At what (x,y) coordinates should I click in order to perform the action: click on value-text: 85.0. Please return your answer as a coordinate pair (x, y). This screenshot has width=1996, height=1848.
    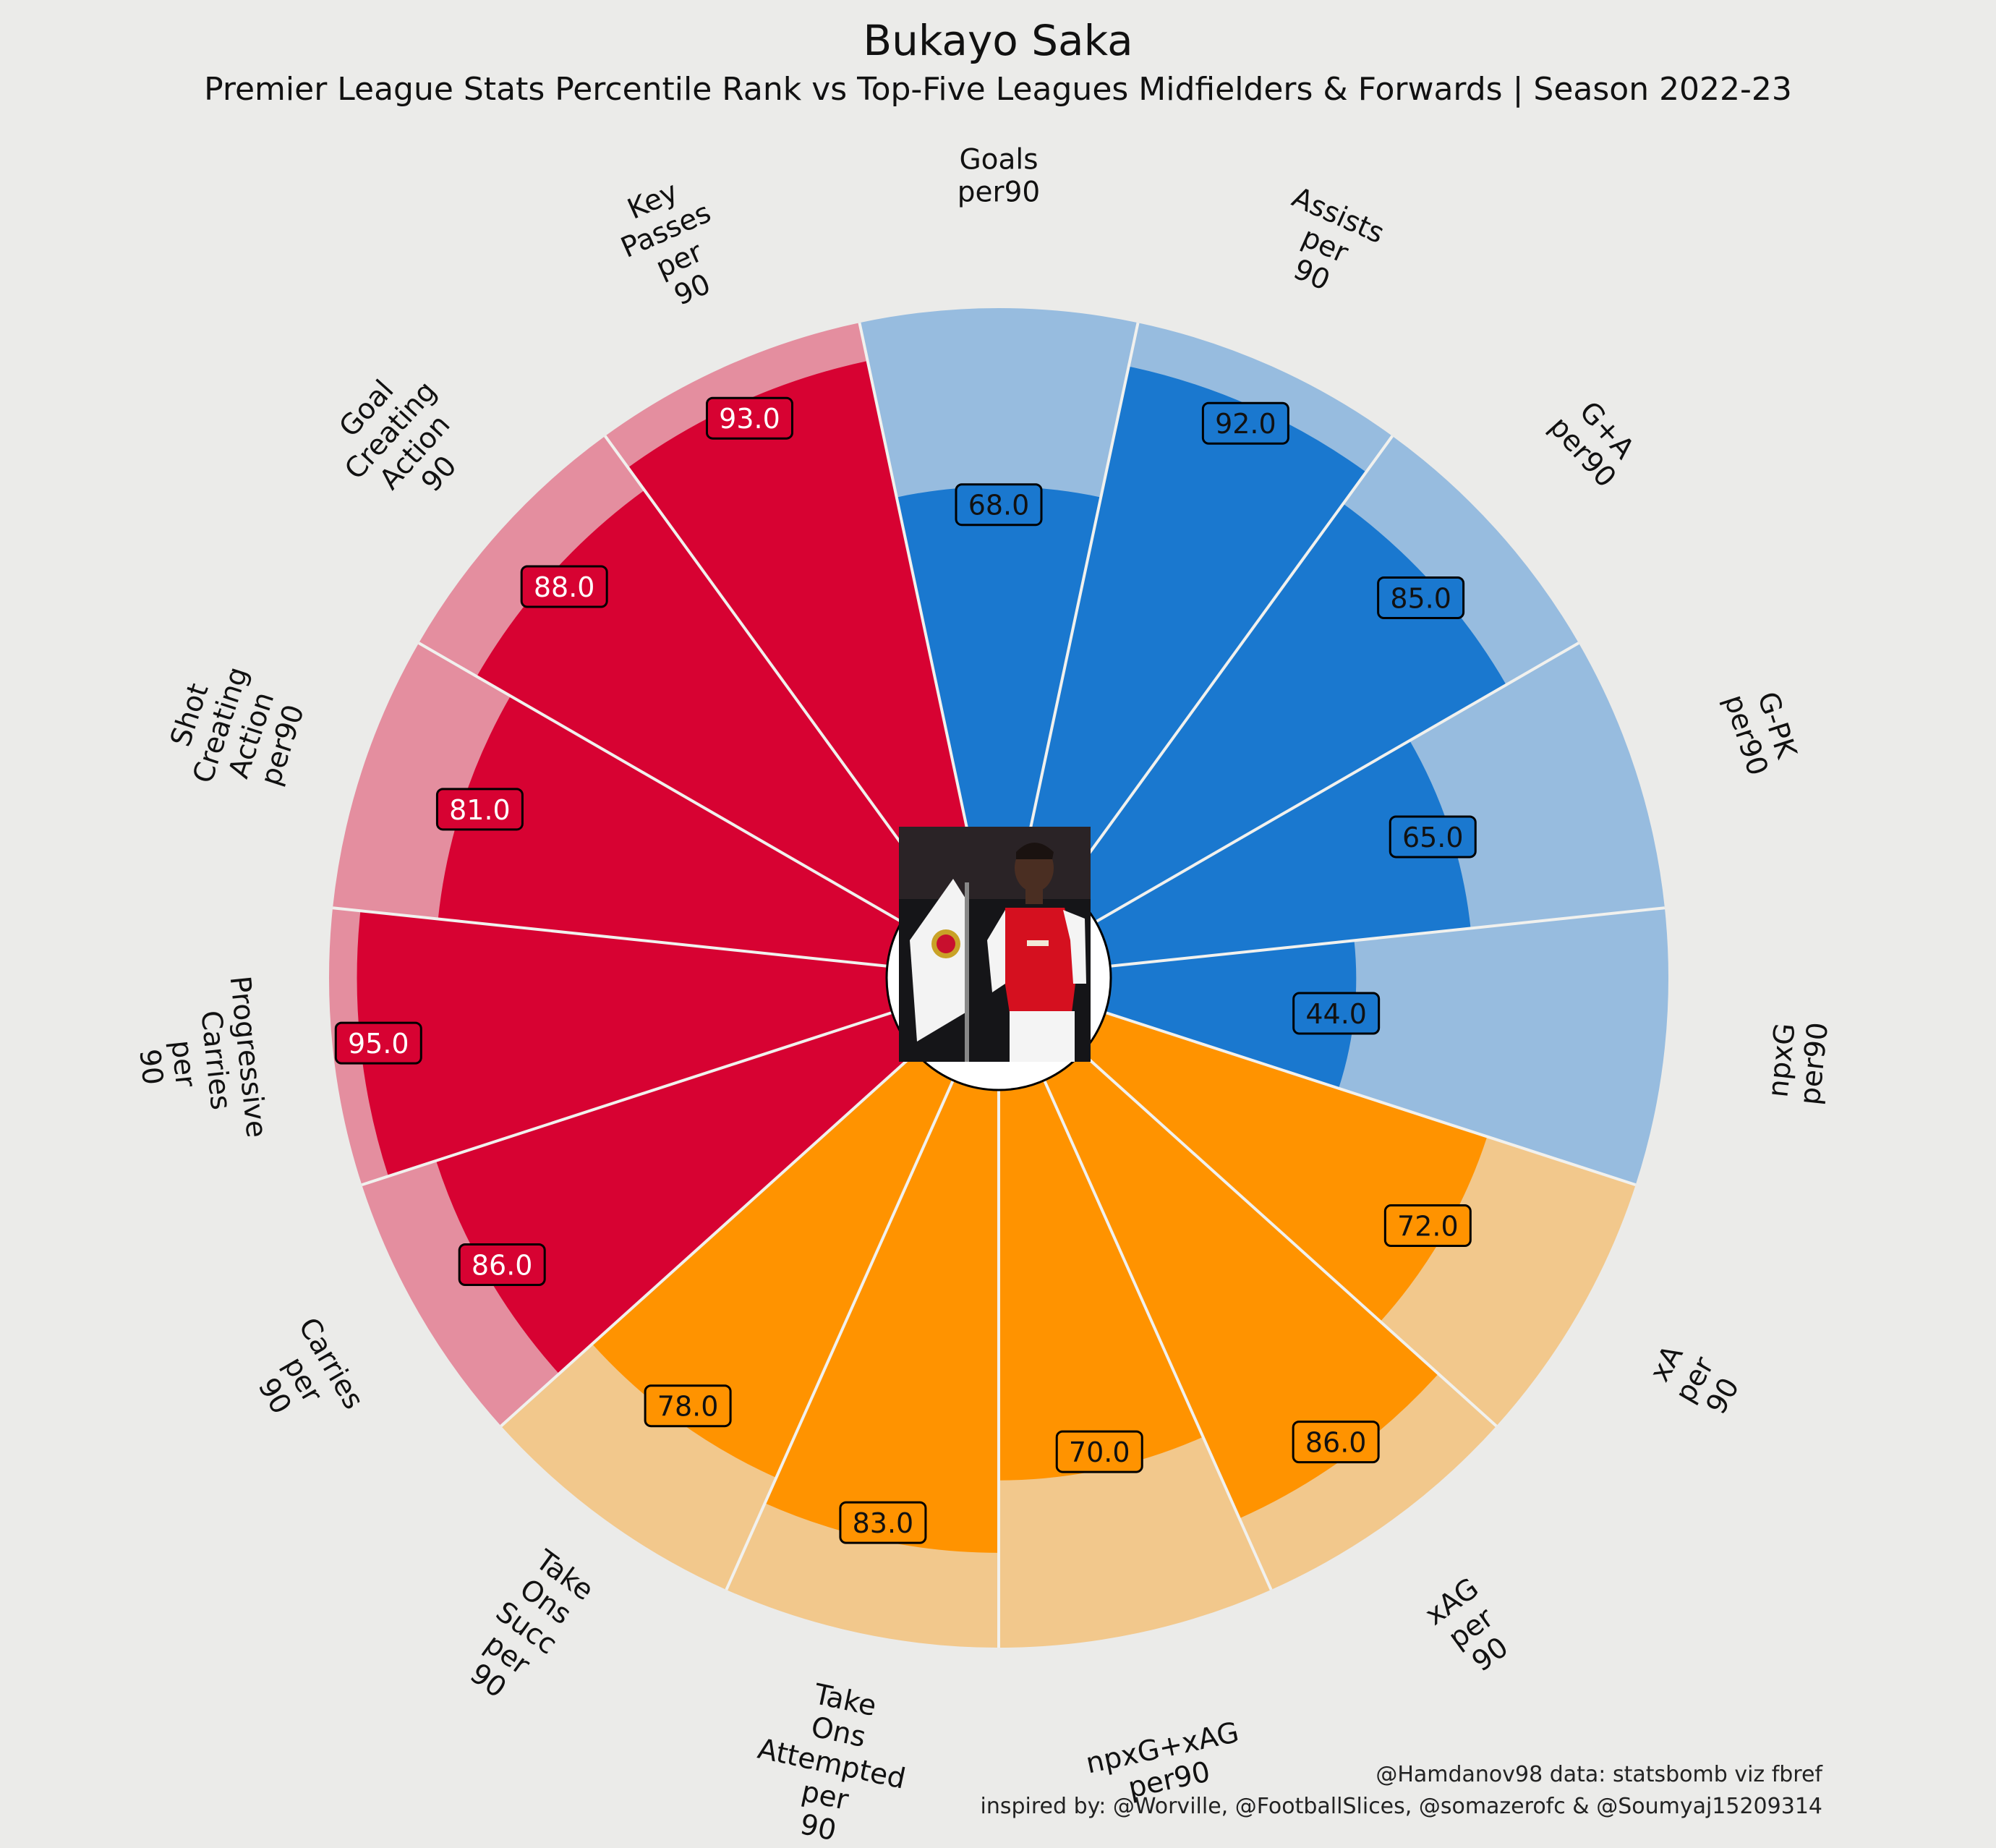
    Looking at the image, I should click on (1420, 598).